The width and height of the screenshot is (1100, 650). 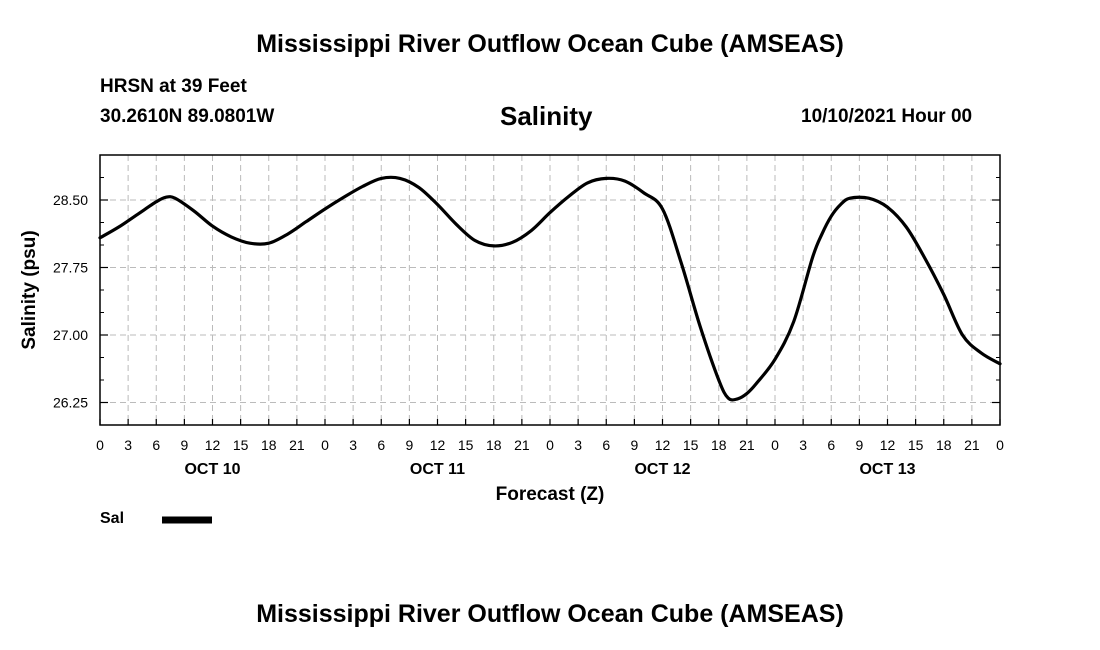 I want to click on datetime-label: 10/10/2021 Hour 00, so click(x=887, y=116).